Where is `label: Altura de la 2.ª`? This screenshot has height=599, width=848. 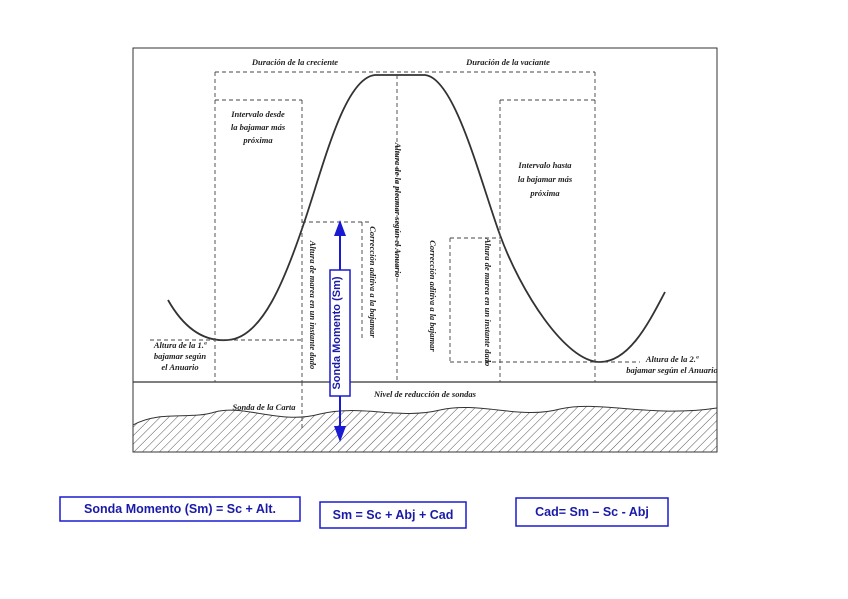 label: Altura de la 2.ª is located at coordinates (672, 359).